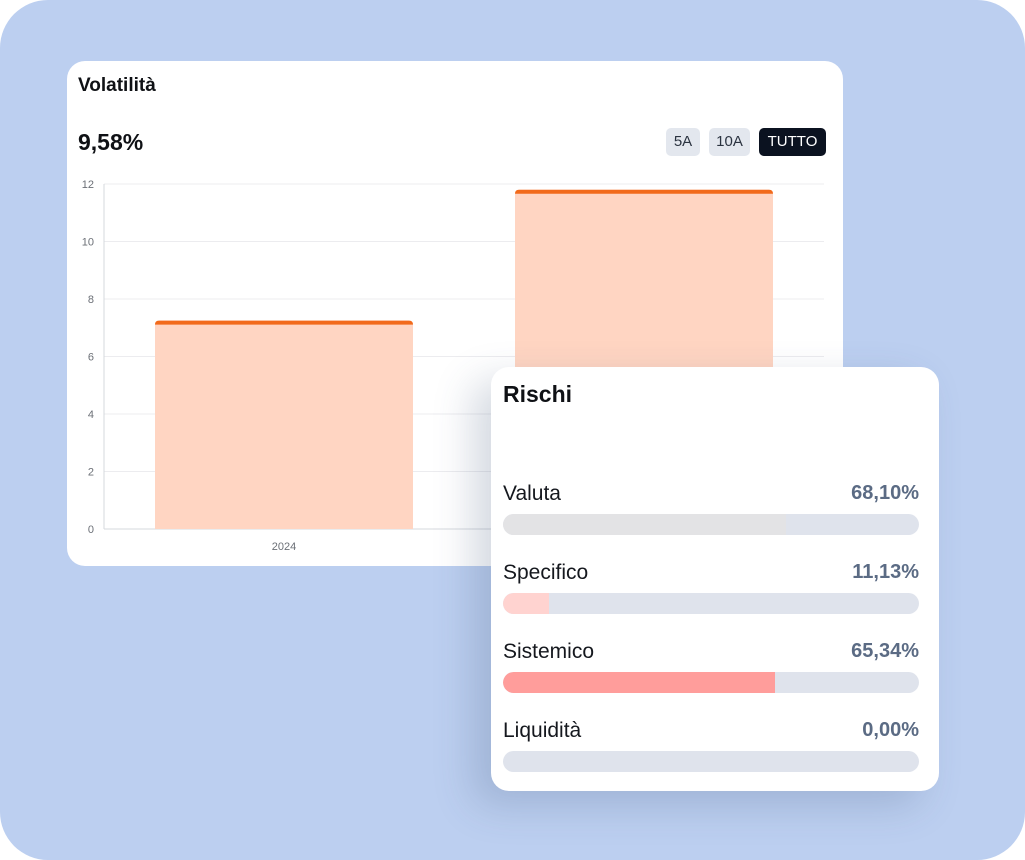  What do you see at coordinates (729, 142) in the screenshot?
I see `period-10a-button: 10A` at bounding box center [729, 142].